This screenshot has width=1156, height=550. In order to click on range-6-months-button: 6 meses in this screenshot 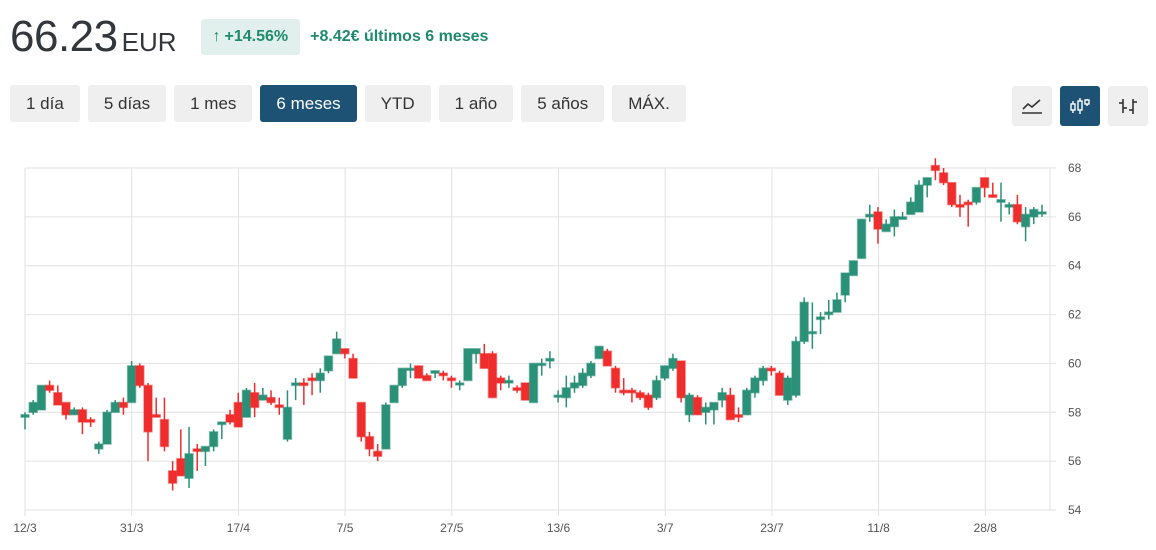, I will do `click(308, 103)`.